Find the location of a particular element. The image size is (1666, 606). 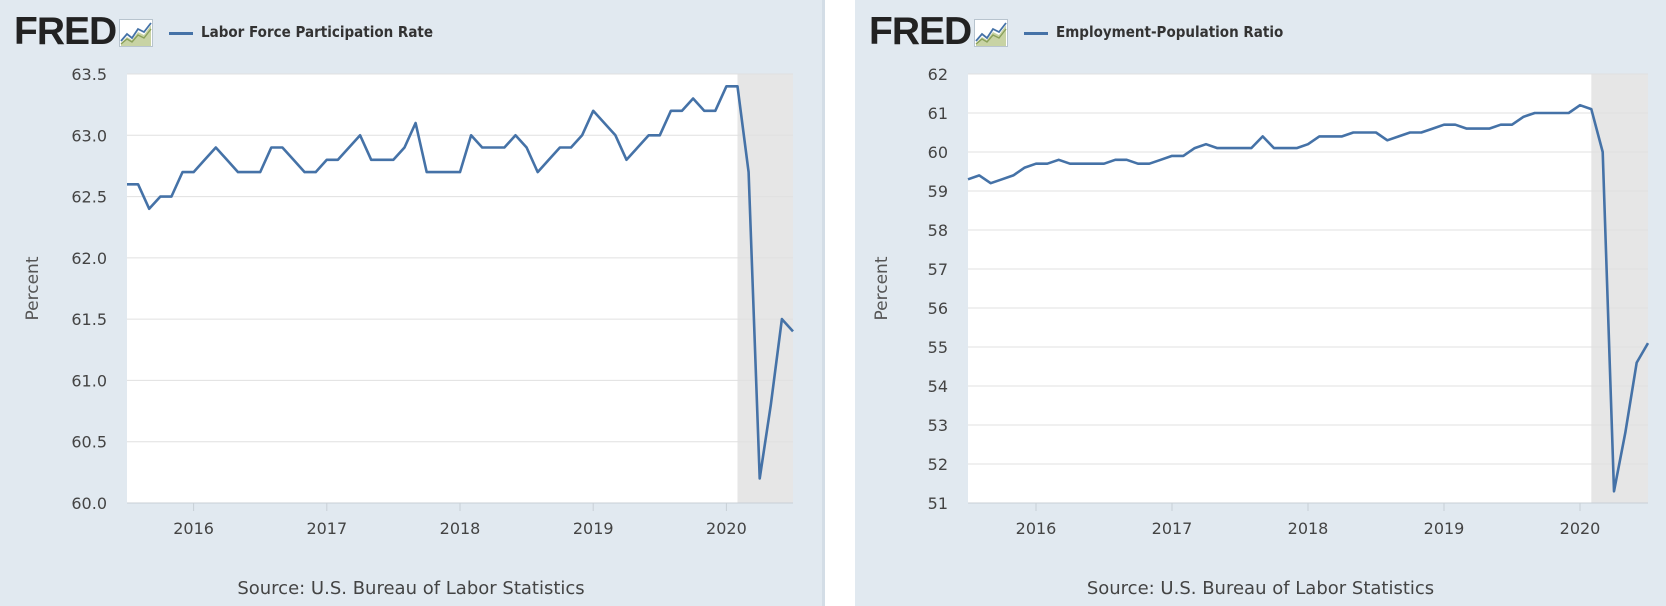

y-tick-label: 61.0 is located at coordinates (89, 380).